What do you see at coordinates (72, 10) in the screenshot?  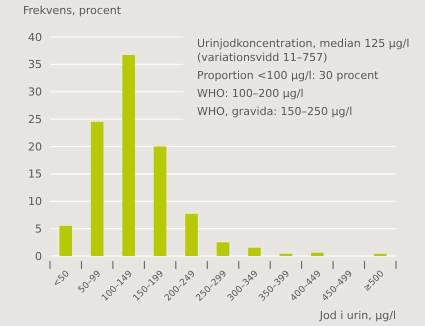 I see `y-axis-title: Frekvens, procent` at bounding box center [72, 10].